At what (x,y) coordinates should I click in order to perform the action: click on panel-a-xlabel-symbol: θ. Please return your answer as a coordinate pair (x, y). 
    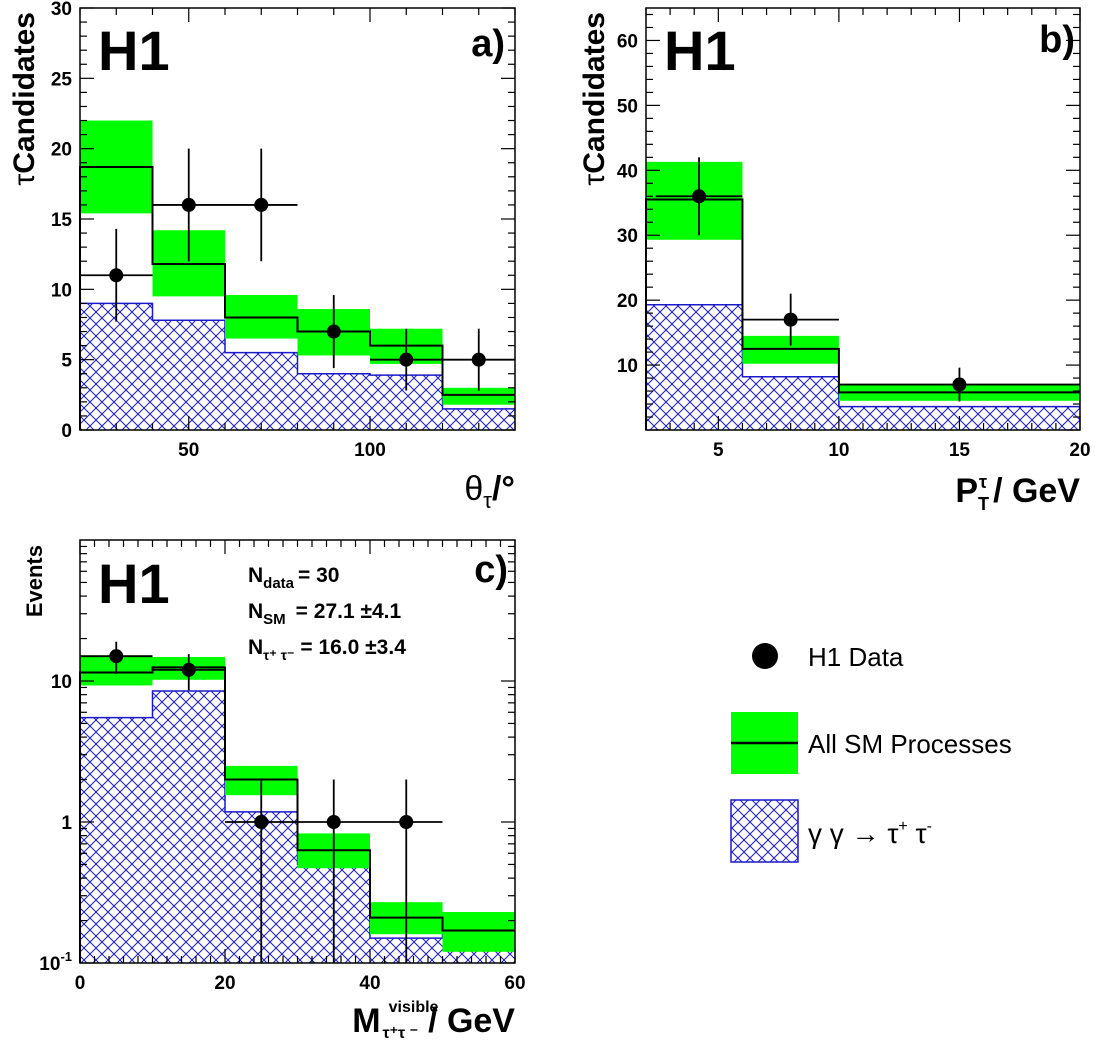
    Looking at the image, I should click on (473, 489).